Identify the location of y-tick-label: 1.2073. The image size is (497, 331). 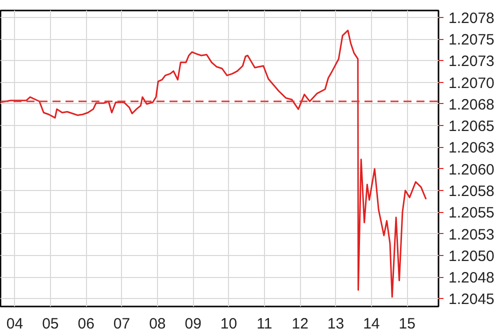
(471, 61).